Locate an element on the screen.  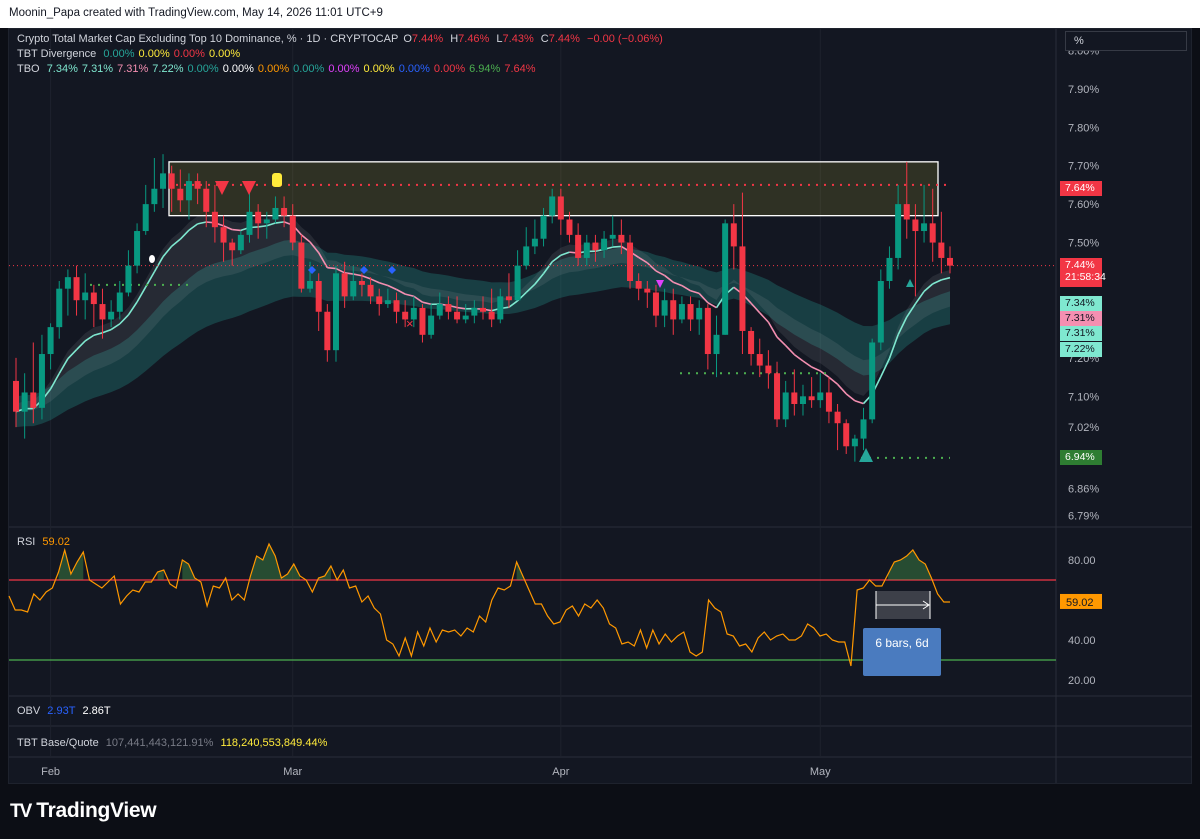
rsi-value: 59.02 is located at coordinates (56, 542).